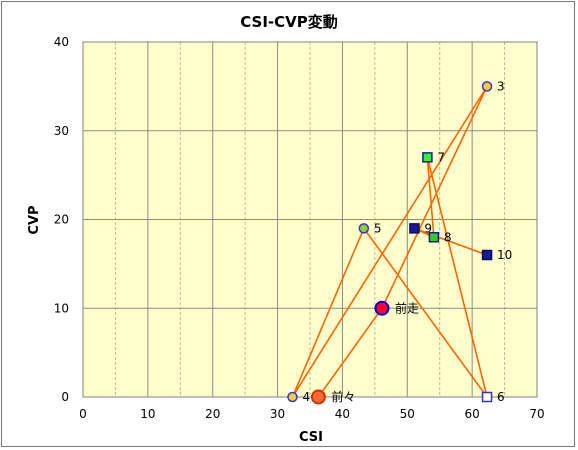  I want to click on x-tick-label: 20, so click(212, 414).